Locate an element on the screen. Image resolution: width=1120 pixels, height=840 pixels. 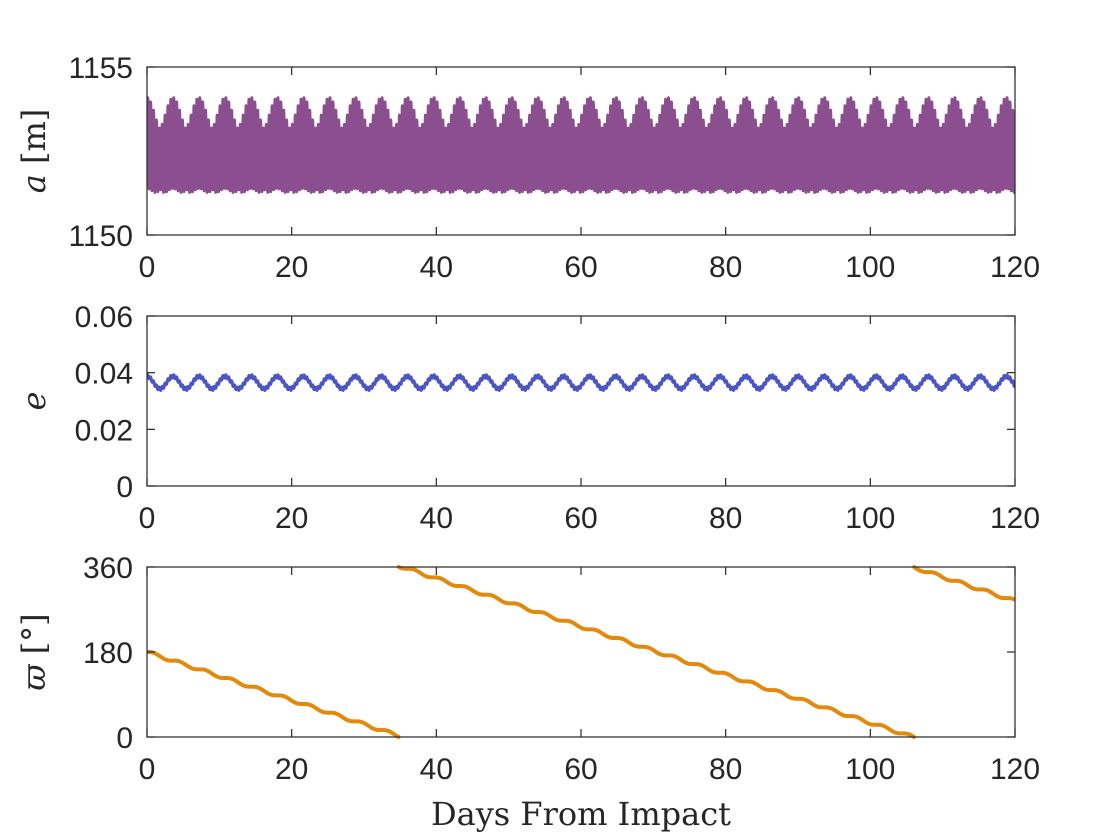
semi-major-axis-line is located at coordinates (581, 145).